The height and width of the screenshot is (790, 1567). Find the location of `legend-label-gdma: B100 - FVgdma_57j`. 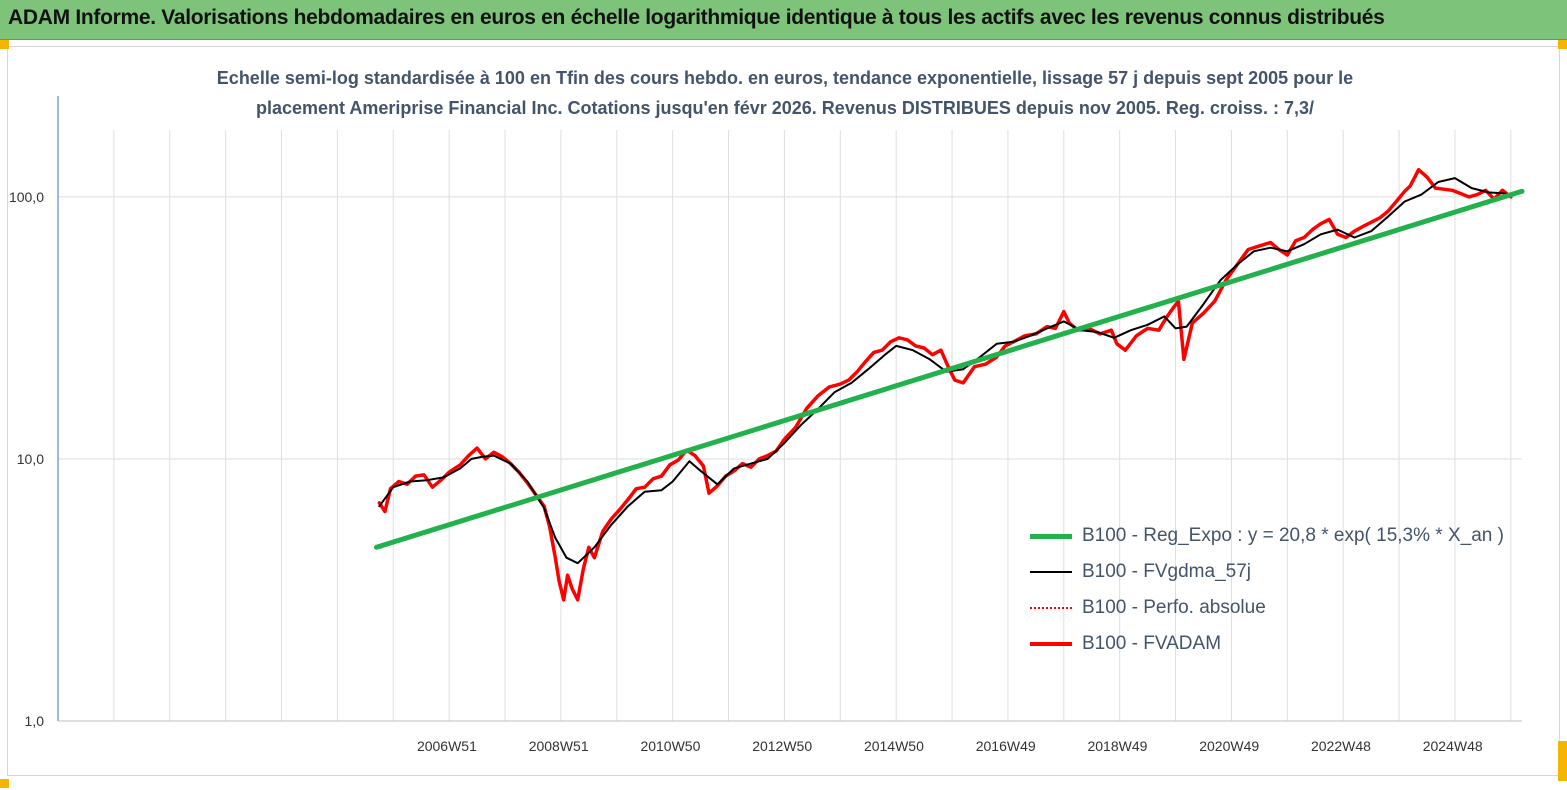

legend-label-gdma: B100 - FVgdma_57j is located at coordinates (1166, 571).